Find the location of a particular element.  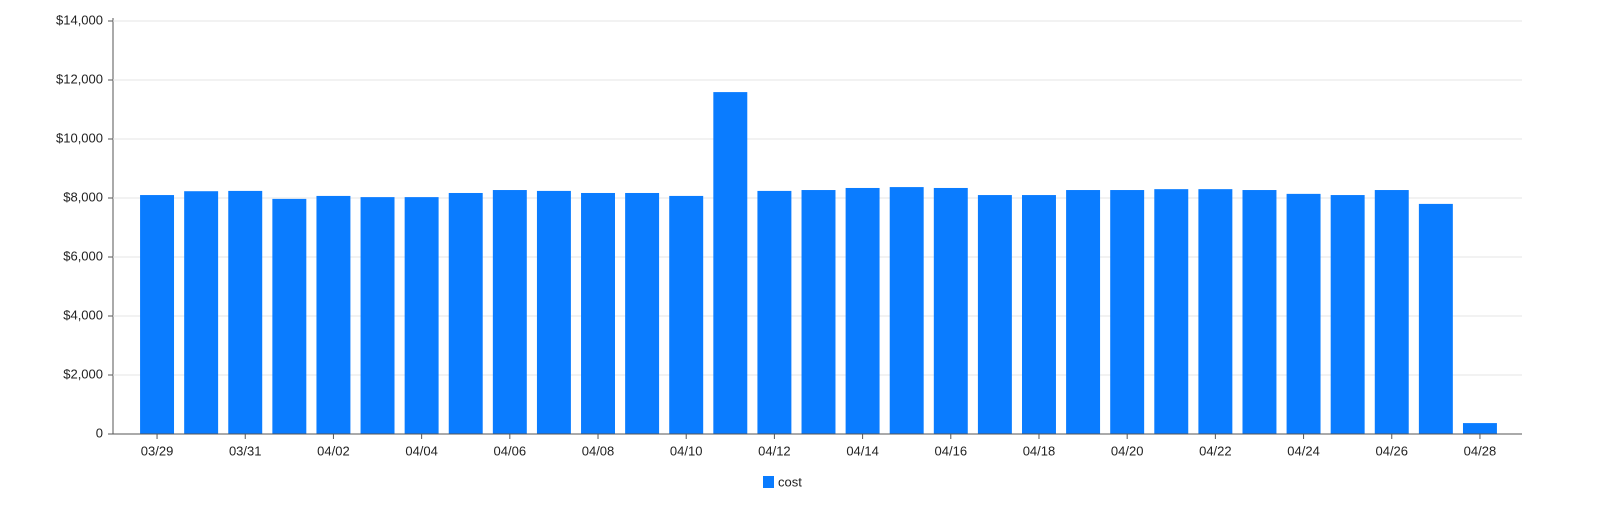

y-tick-label: $12,000 is located at coordinates (79, 78).